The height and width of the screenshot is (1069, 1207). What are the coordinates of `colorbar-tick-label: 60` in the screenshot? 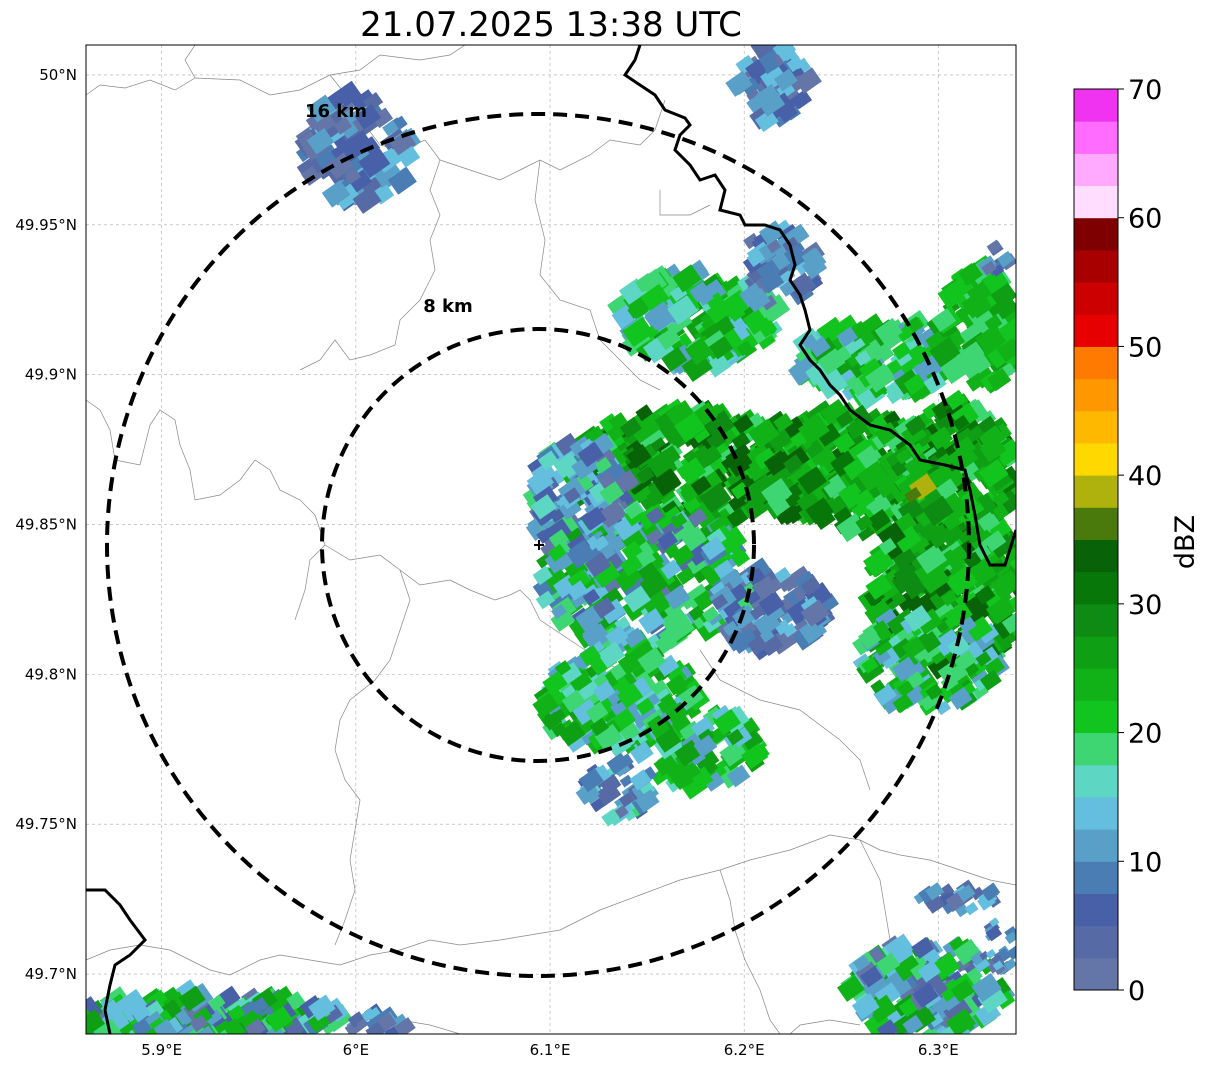 It's located at (1145, 219).